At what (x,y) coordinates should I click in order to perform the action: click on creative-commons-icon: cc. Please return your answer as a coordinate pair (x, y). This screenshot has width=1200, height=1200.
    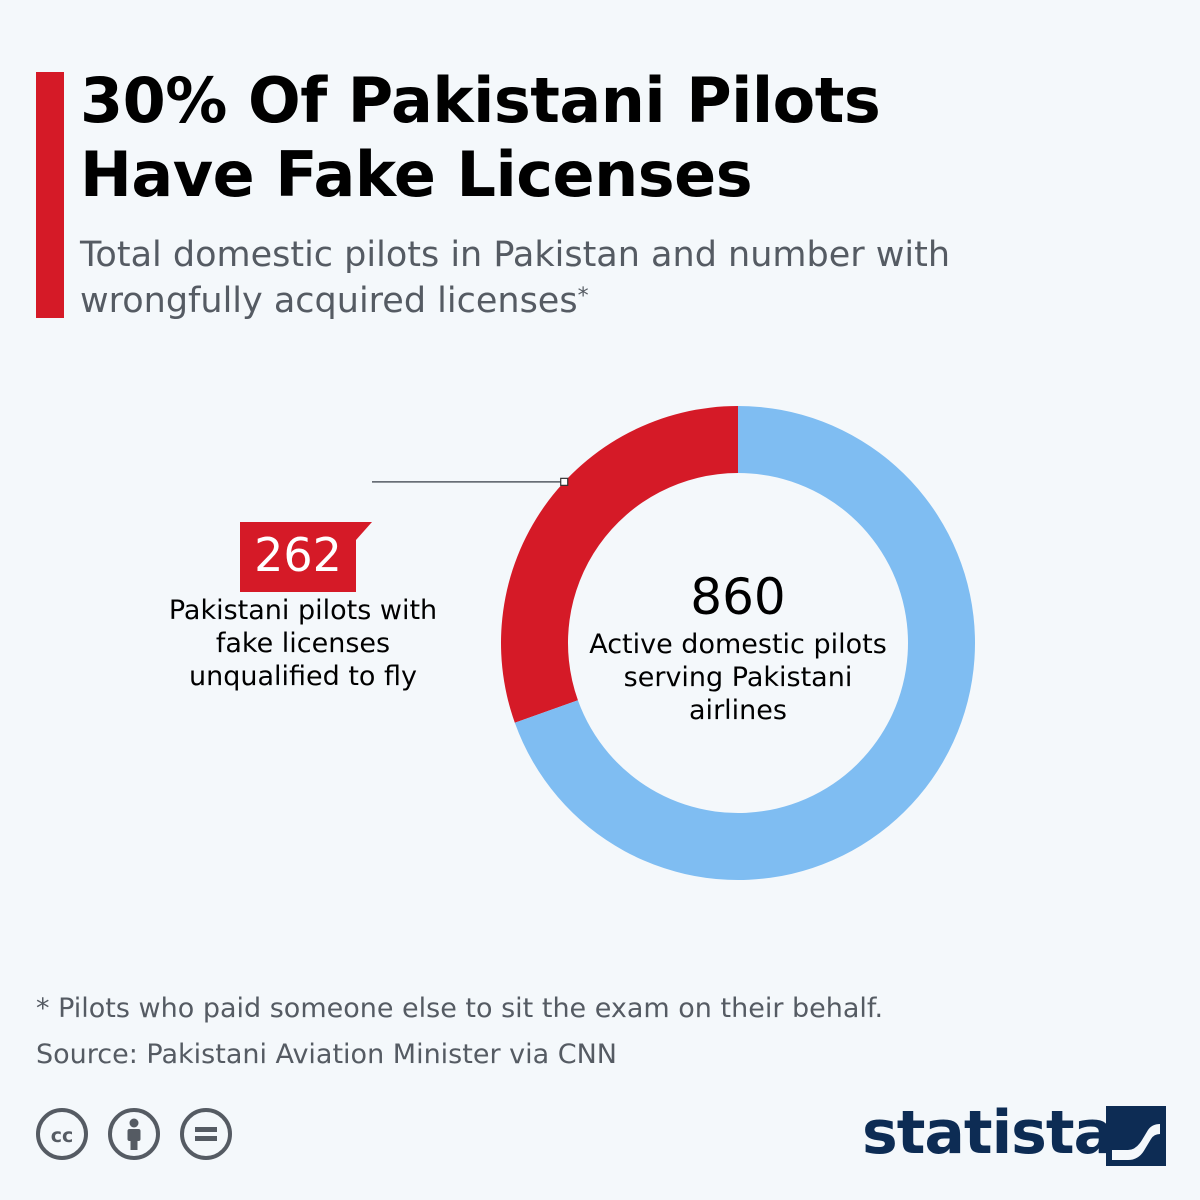
    Looking at the image, I should click on (62, 1134).